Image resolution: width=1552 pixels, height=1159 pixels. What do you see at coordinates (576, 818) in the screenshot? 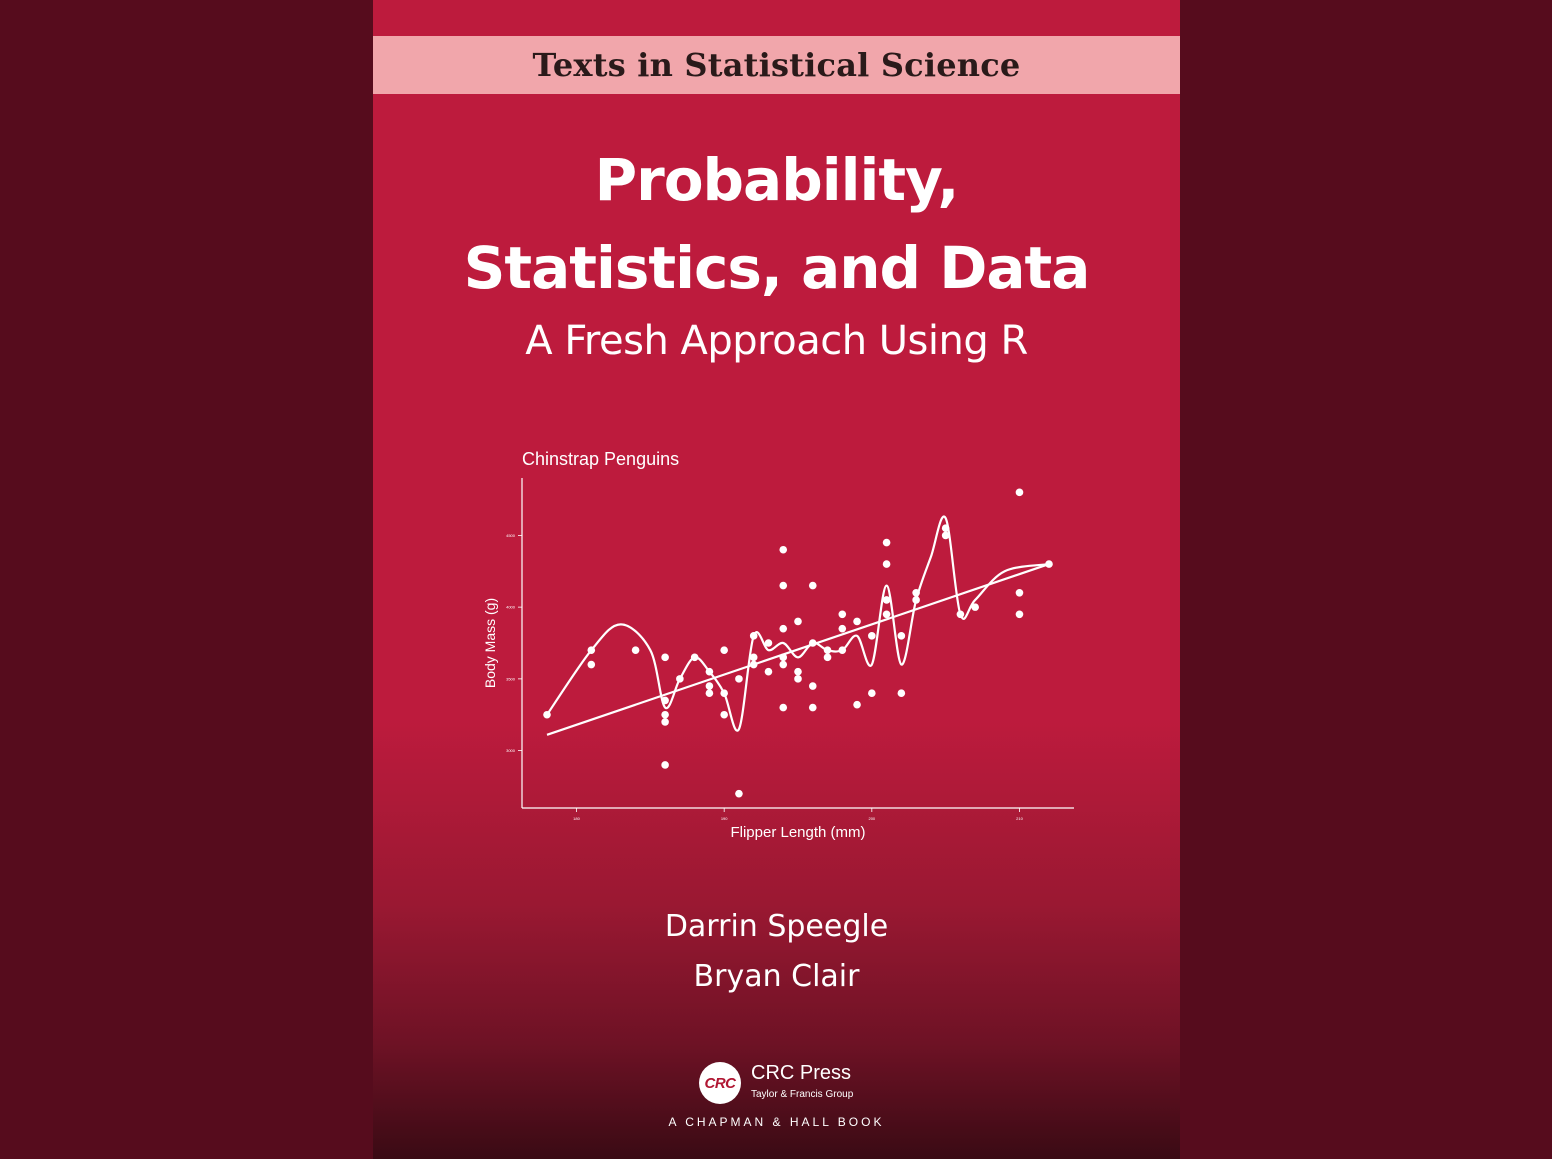
I see `x-tick-label: 180` at bounding box center [576, 818].